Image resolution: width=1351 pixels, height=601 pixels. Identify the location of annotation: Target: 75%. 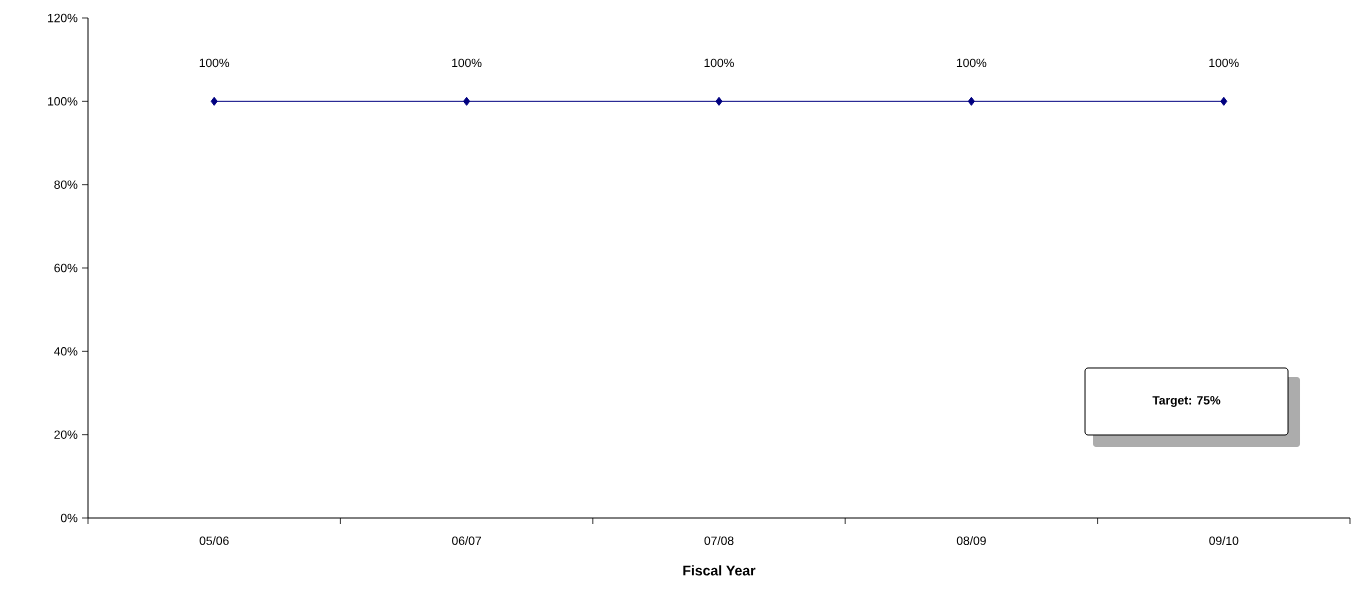
(1186, 401).